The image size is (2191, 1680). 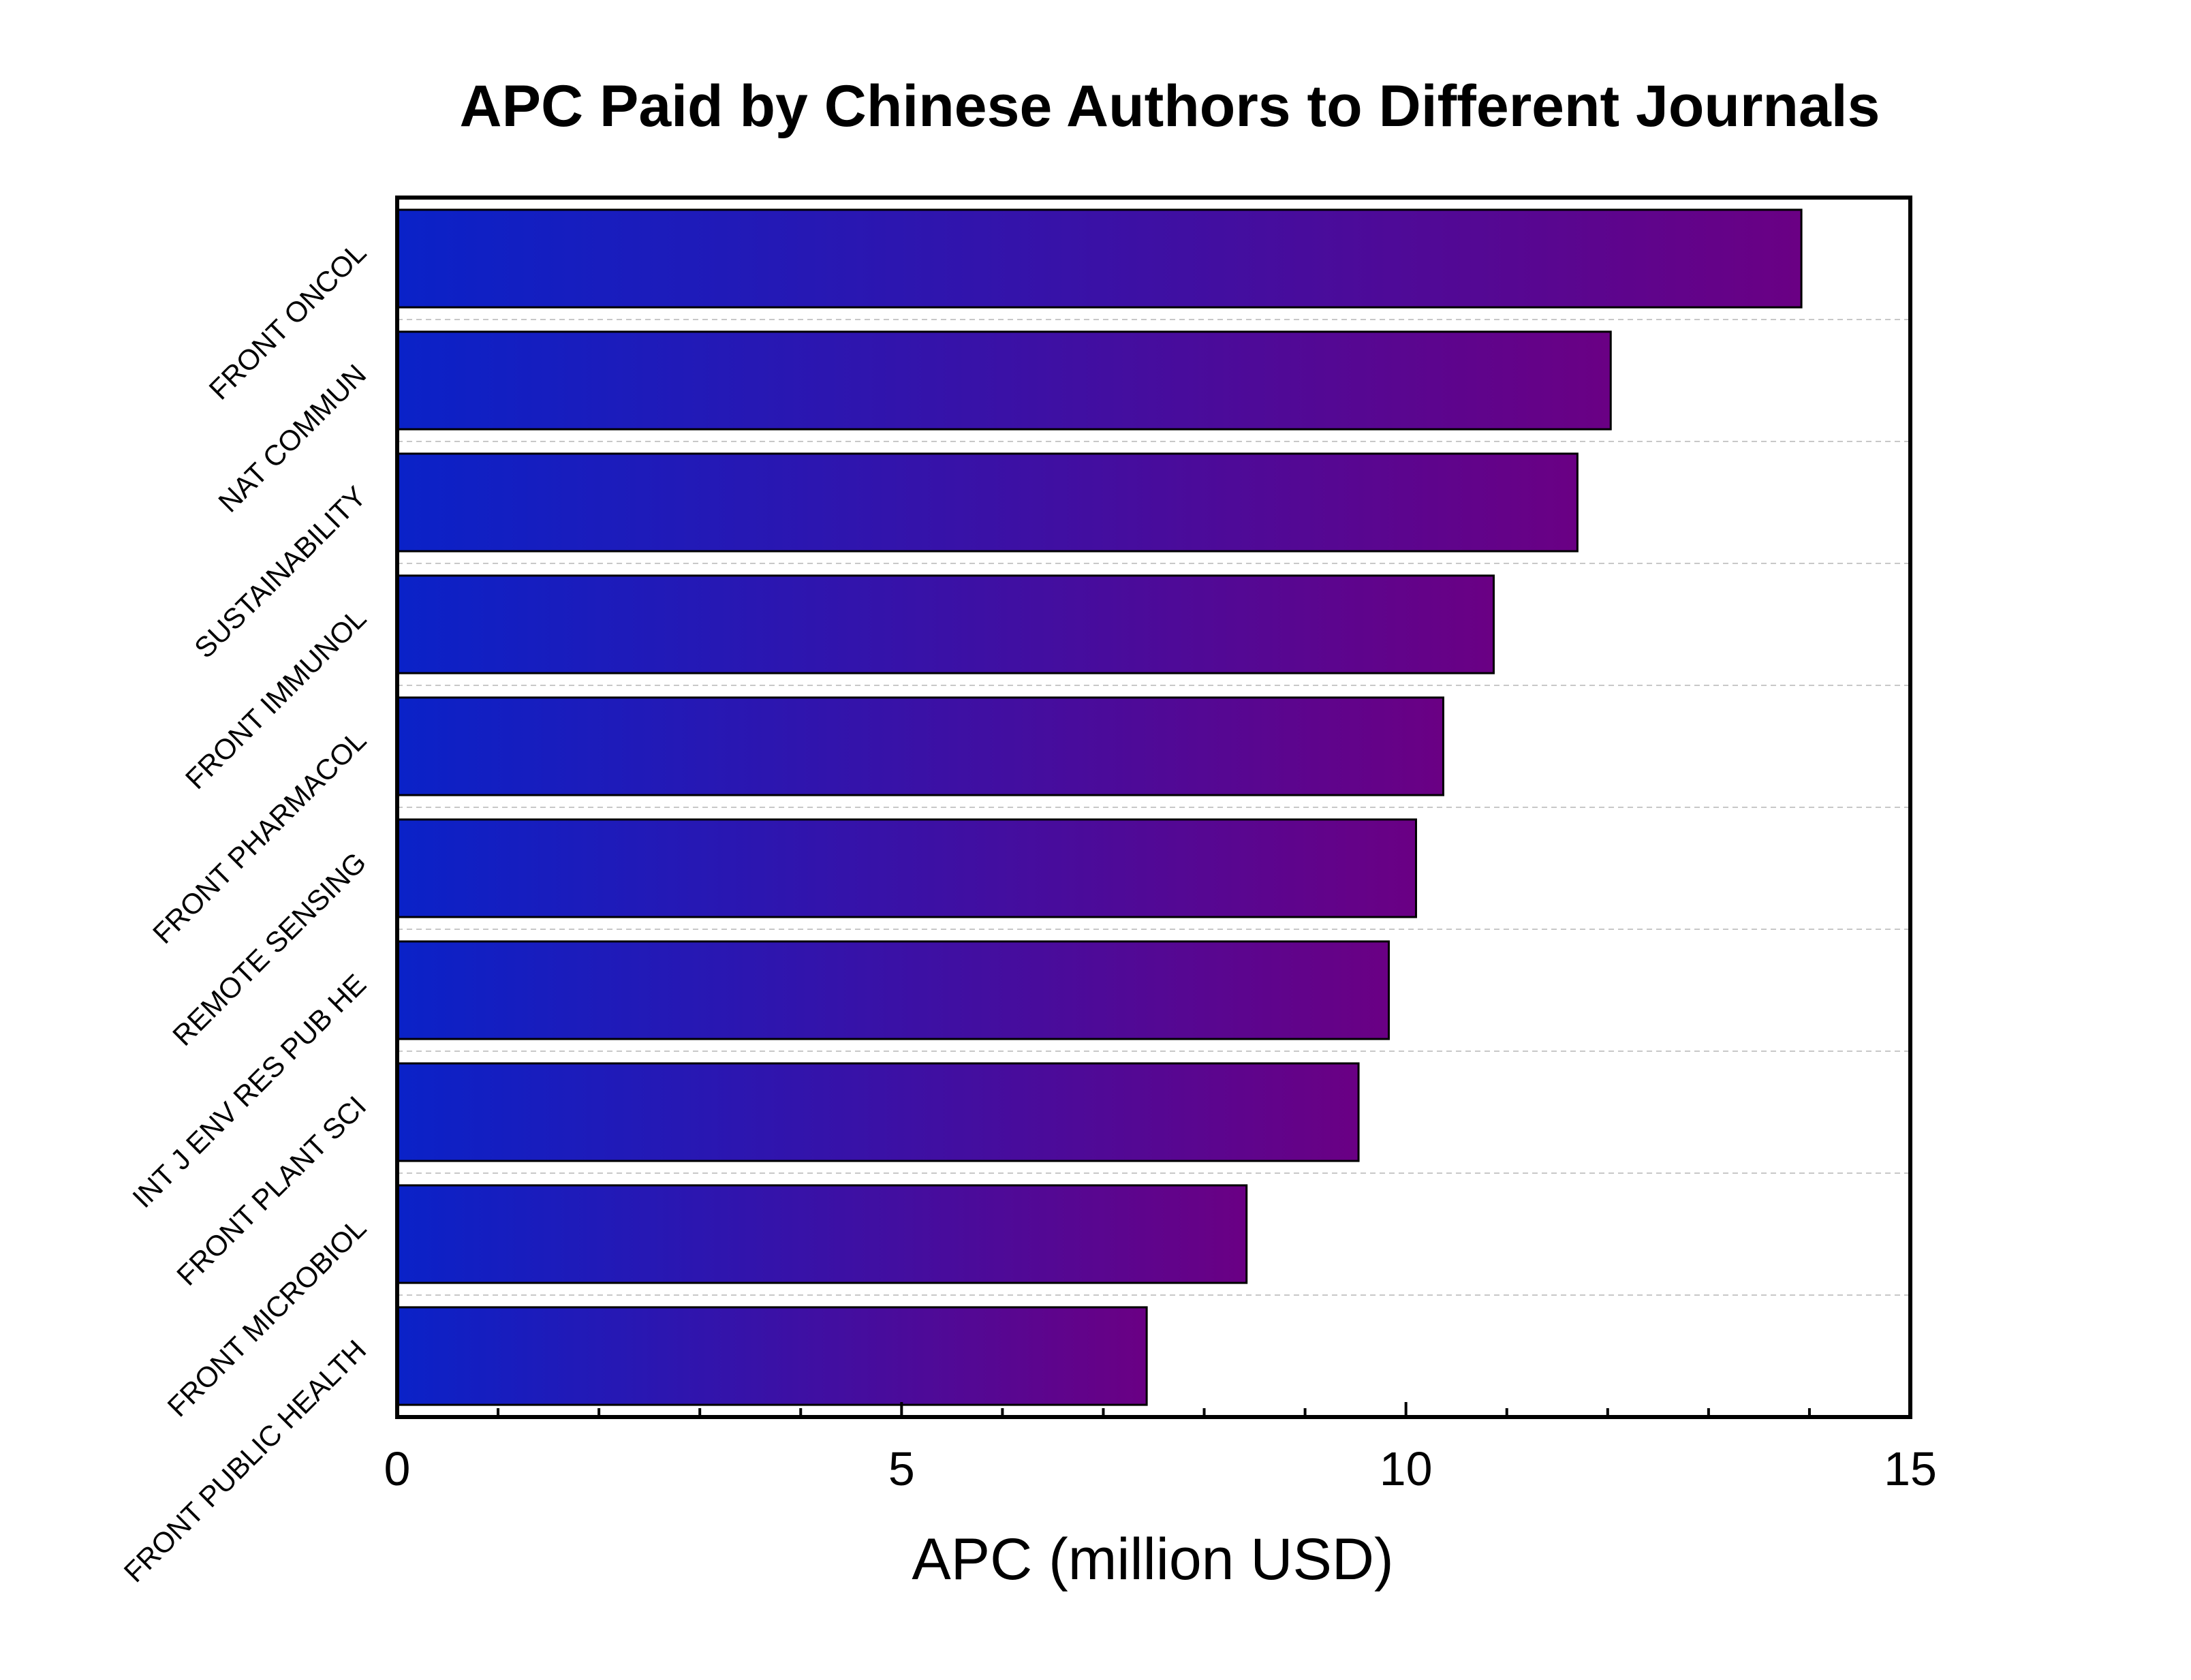 What do you see at coordinates (1152, 1559) in the screenshot?
I see `x-axis-label: APC (million USD)` at bounding box center [1152, 1559].